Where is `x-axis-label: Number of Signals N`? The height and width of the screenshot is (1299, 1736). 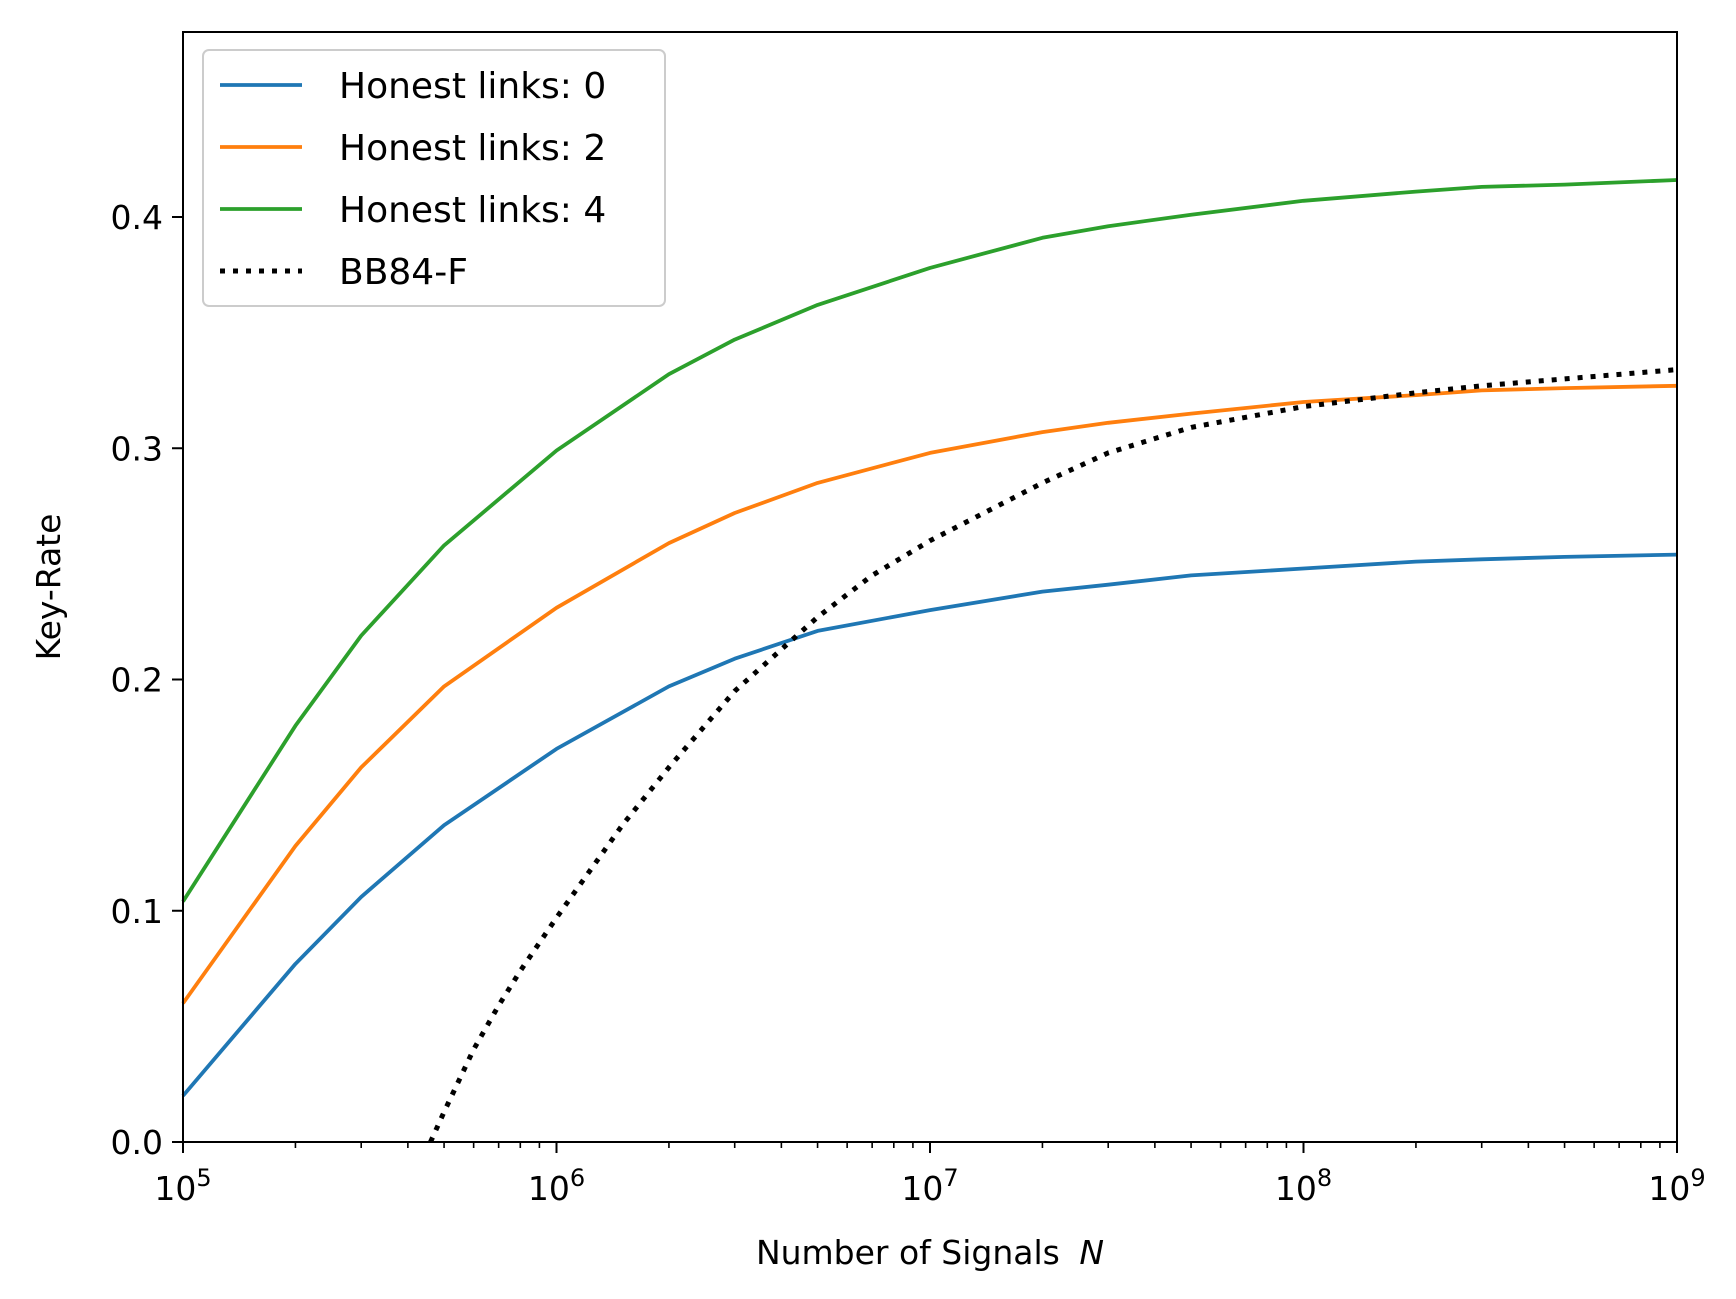
x-axis-label: Number of Signals N is located at coordinates (930, 1252).